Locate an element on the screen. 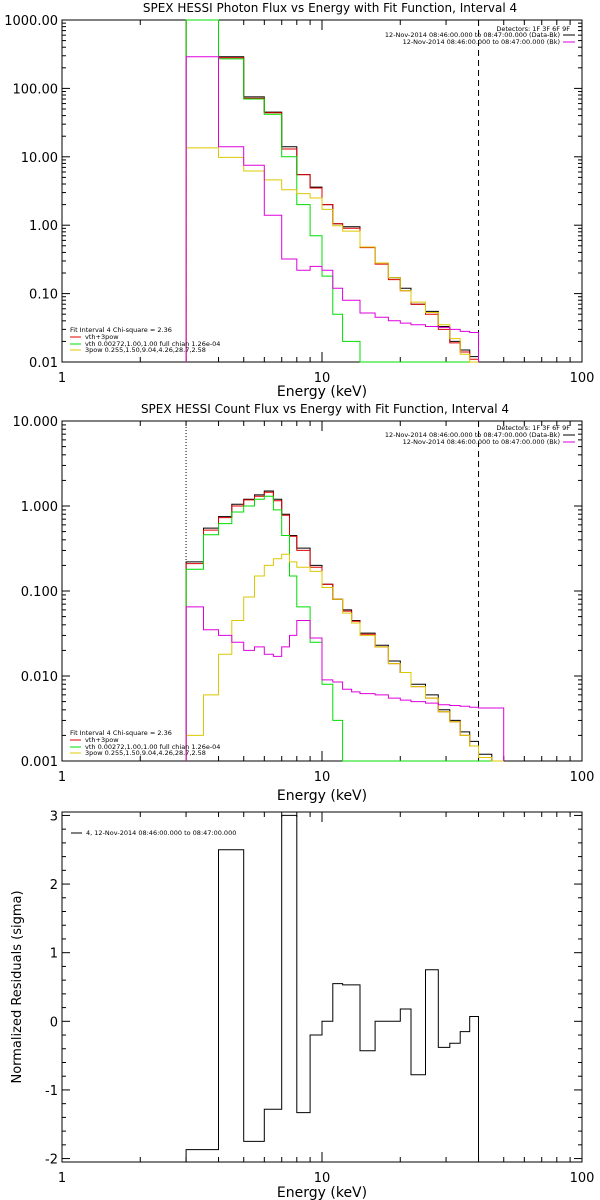  y-tick-label: 2 is located at coordinates (54, 885).